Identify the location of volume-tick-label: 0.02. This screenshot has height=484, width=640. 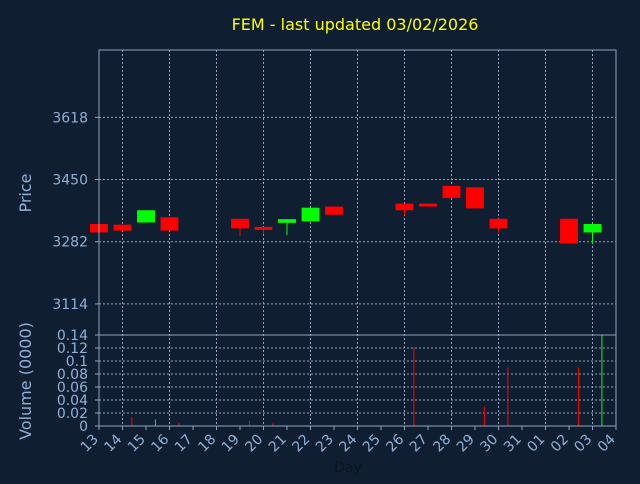
(72, 414).